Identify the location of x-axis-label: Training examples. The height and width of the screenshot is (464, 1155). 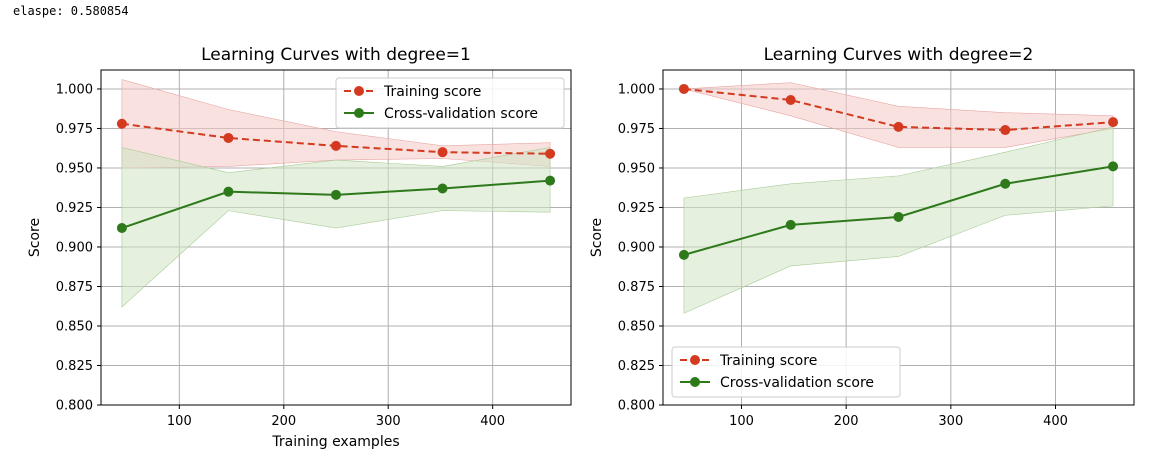
(335, 442).